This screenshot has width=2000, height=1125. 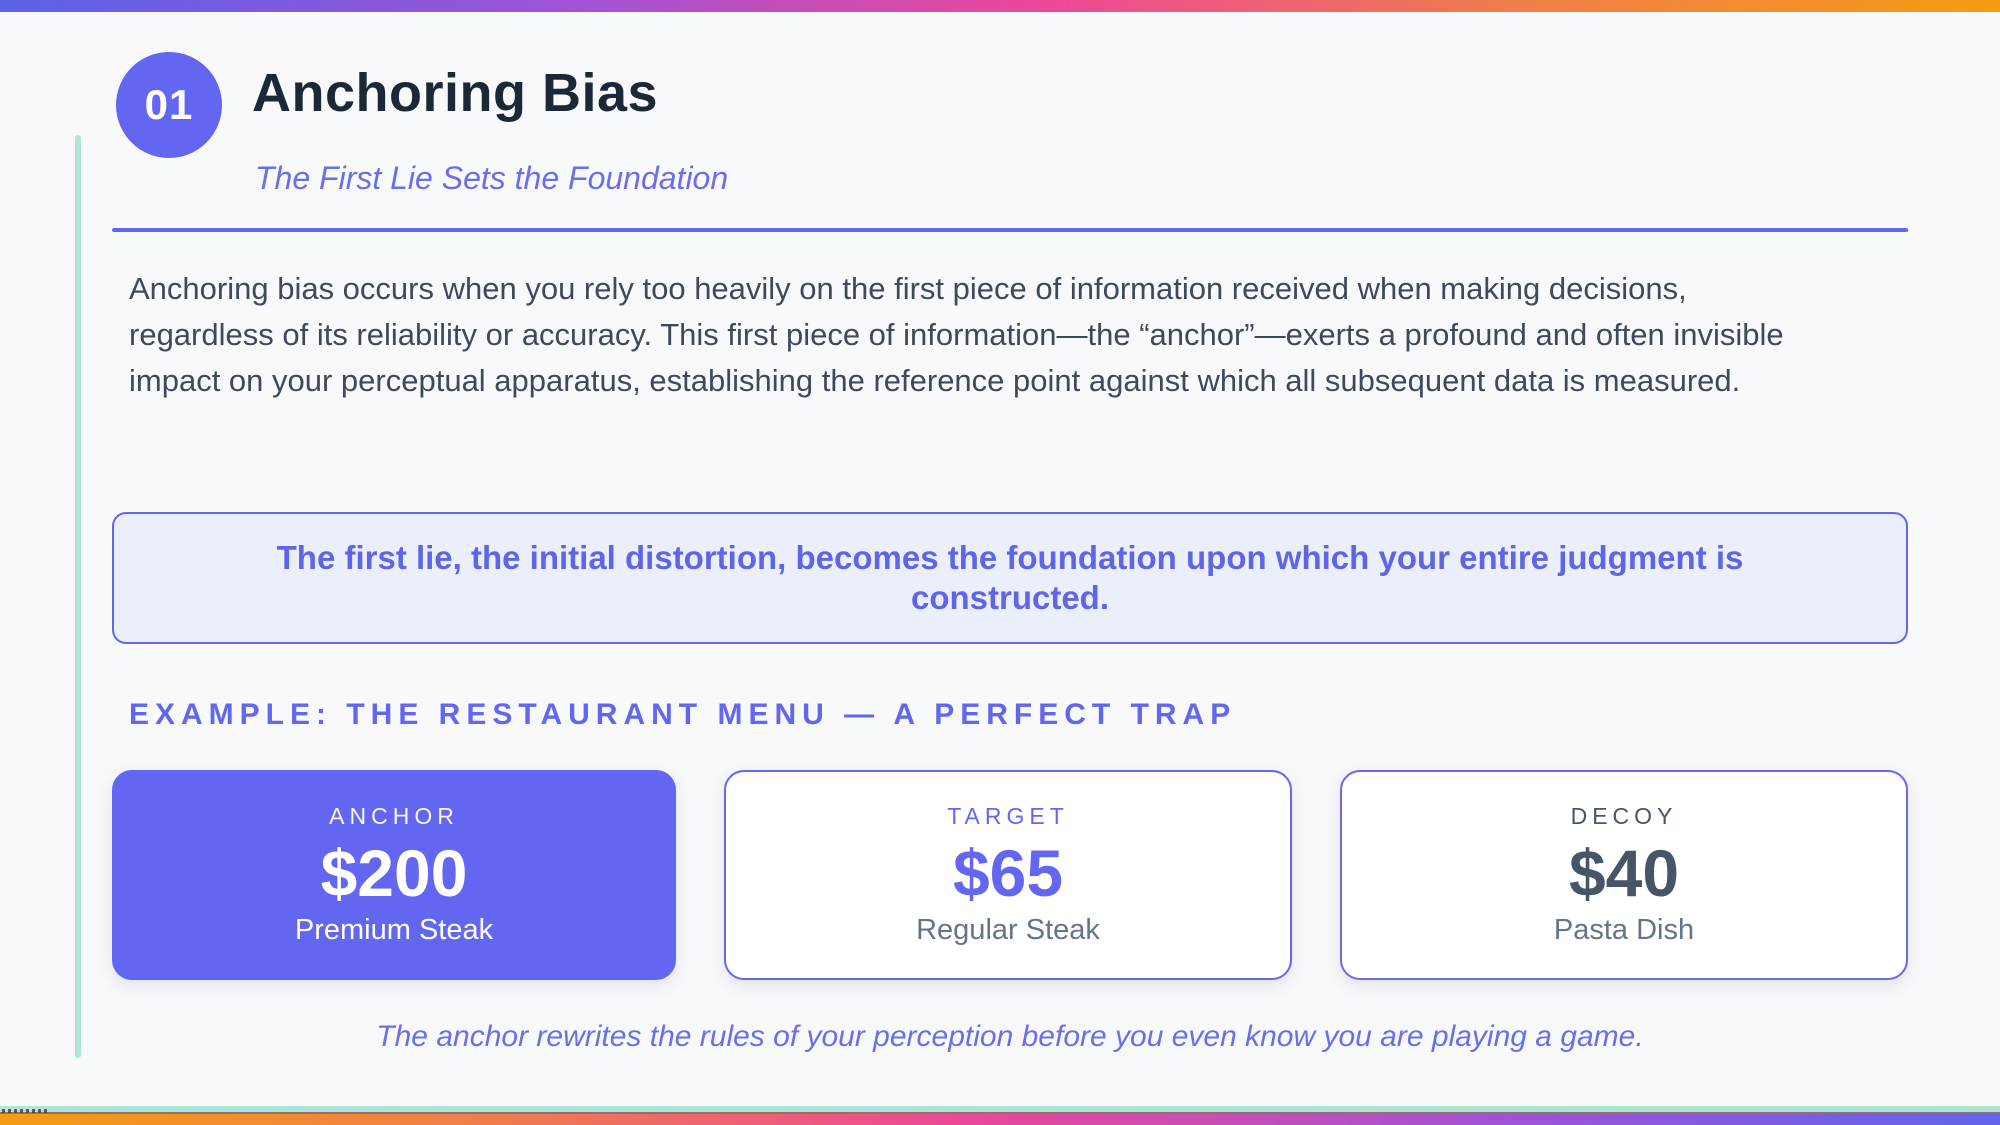 I want to click on top-gradient-bar, so click(x=1000, y=6).